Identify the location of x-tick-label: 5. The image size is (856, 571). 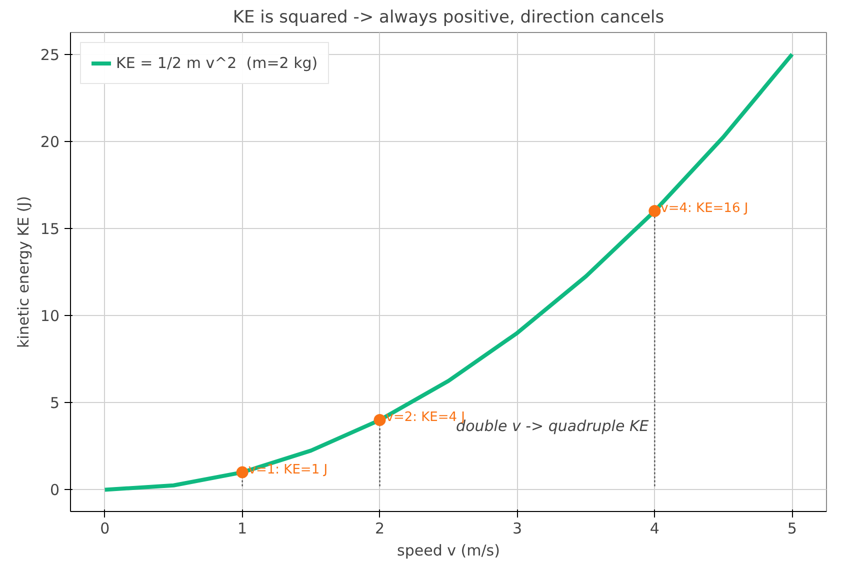
(792, 529).